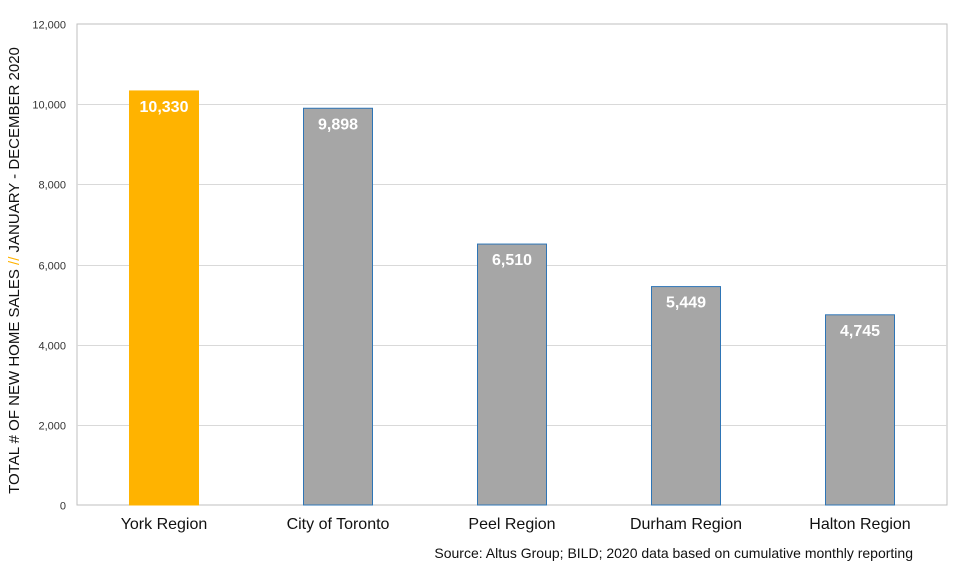  I want to click on y-tick-label: 4,000, so click(52, 347).